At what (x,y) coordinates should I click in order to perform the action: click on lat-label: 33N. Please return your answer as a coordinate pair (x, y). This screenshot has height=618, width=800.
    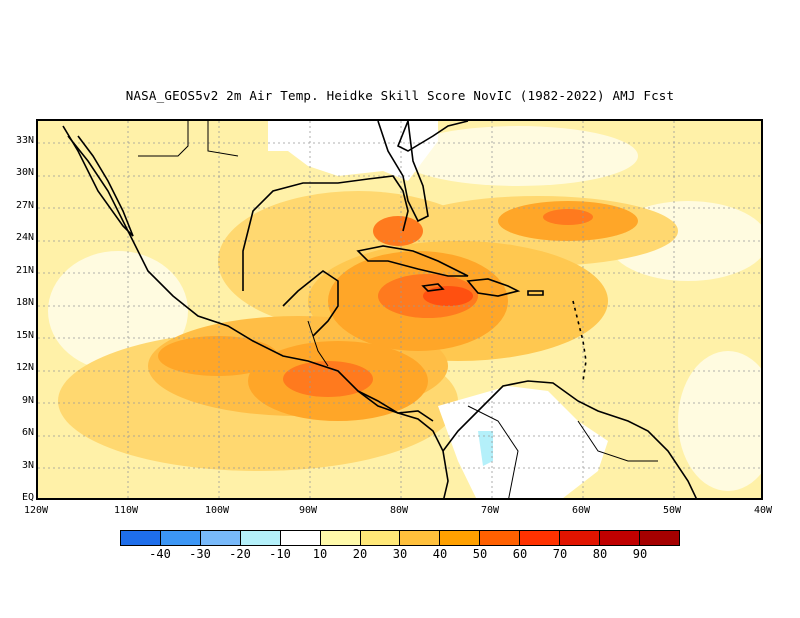
    Looking at the image, I should click on (24, 140).